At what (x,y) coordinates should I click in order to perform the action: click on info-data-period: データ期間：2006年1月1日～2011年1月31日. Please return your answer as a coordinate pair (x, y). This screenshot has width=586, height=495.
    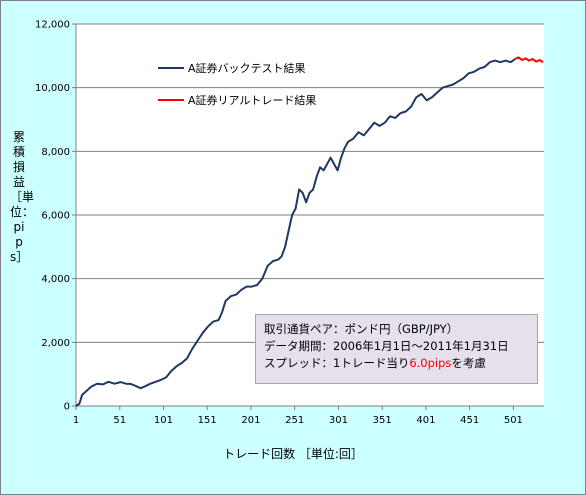
    Looking at the image, I should click on (386, 346).